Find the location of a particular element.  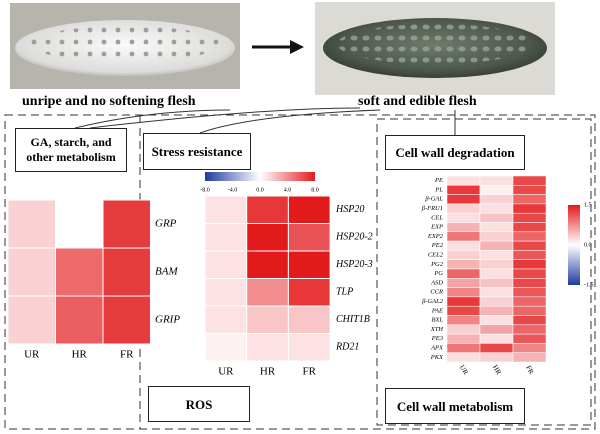

gene-label: TLP is located at coordinates (344, 292).